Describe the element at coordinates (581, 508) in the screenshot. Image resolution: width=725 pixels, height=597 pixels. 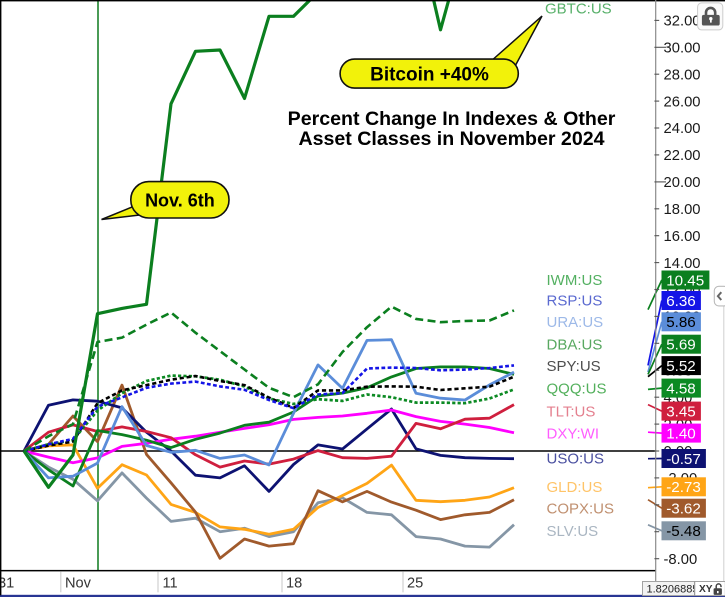
I see `svg-text: COPX:US` at that location.